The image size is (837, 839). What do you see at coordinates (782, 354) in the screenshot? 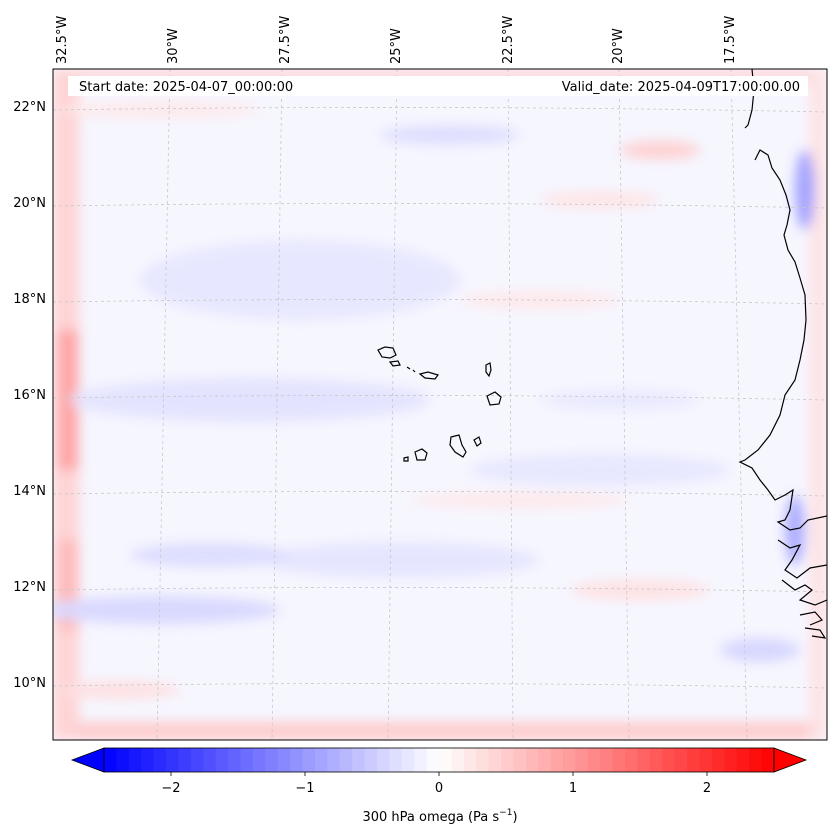
I see `african-coastline` at bounding box center [782, 354].